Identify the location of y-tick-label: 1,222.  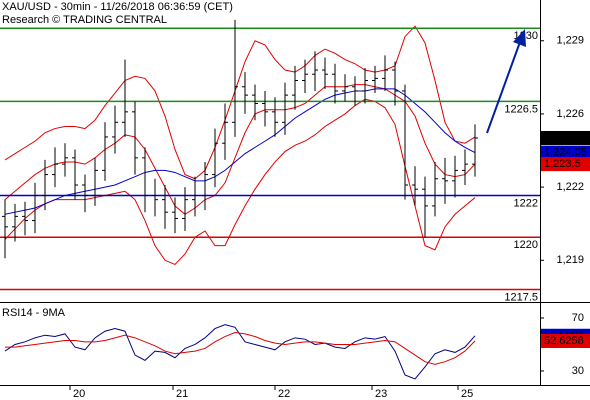
(570, 187).